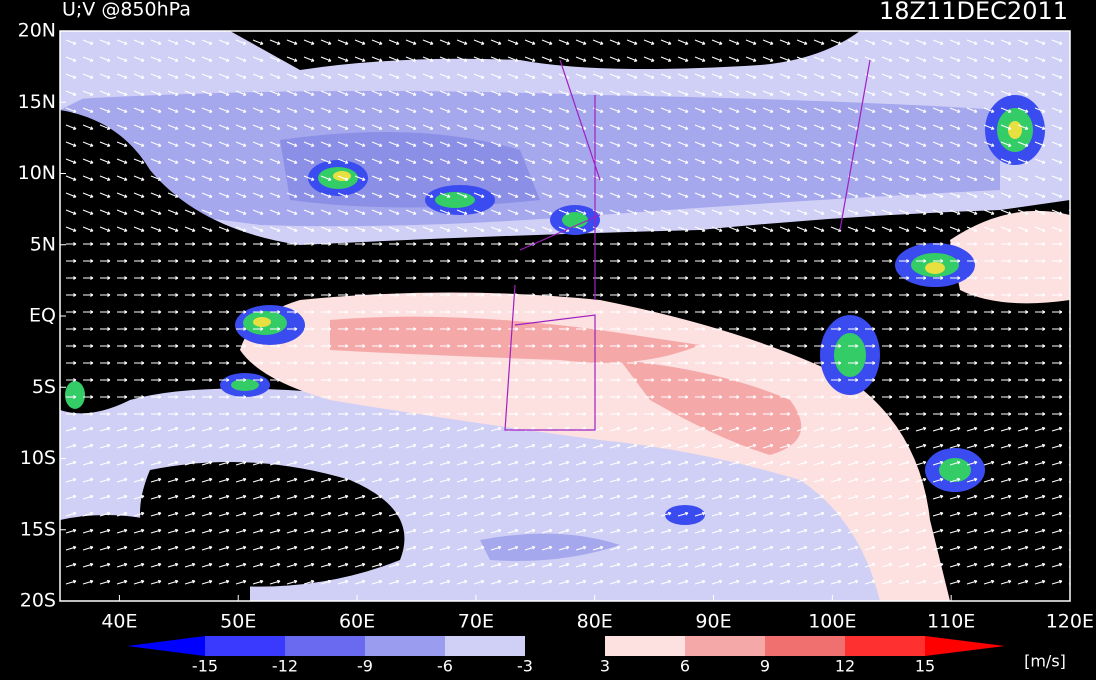  What do you see at coordinates (126, 10) in the screenshot?
I see `title: U;V @850hPa` at bounding box center [126, 10].